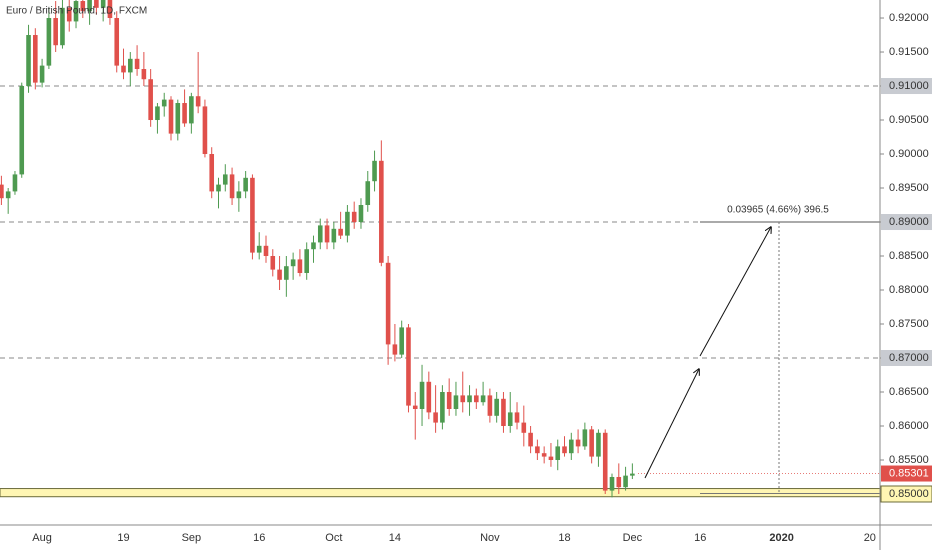 Image resolution: width=932 pixels, height=550 pixels. Describe the element at coordinates (909, 460) in the screenshot. I see `y-tick-label: 0.85500` at that location.